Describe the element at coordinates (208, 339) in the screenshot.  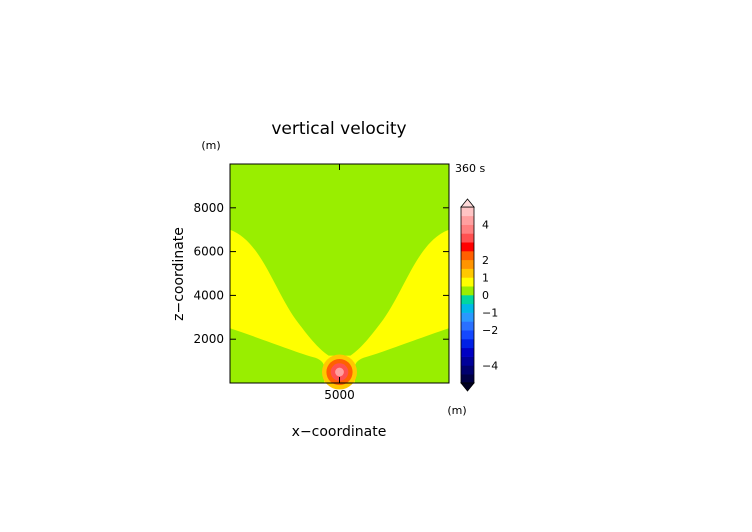
I see `y-tick-label: 2000` at that location.